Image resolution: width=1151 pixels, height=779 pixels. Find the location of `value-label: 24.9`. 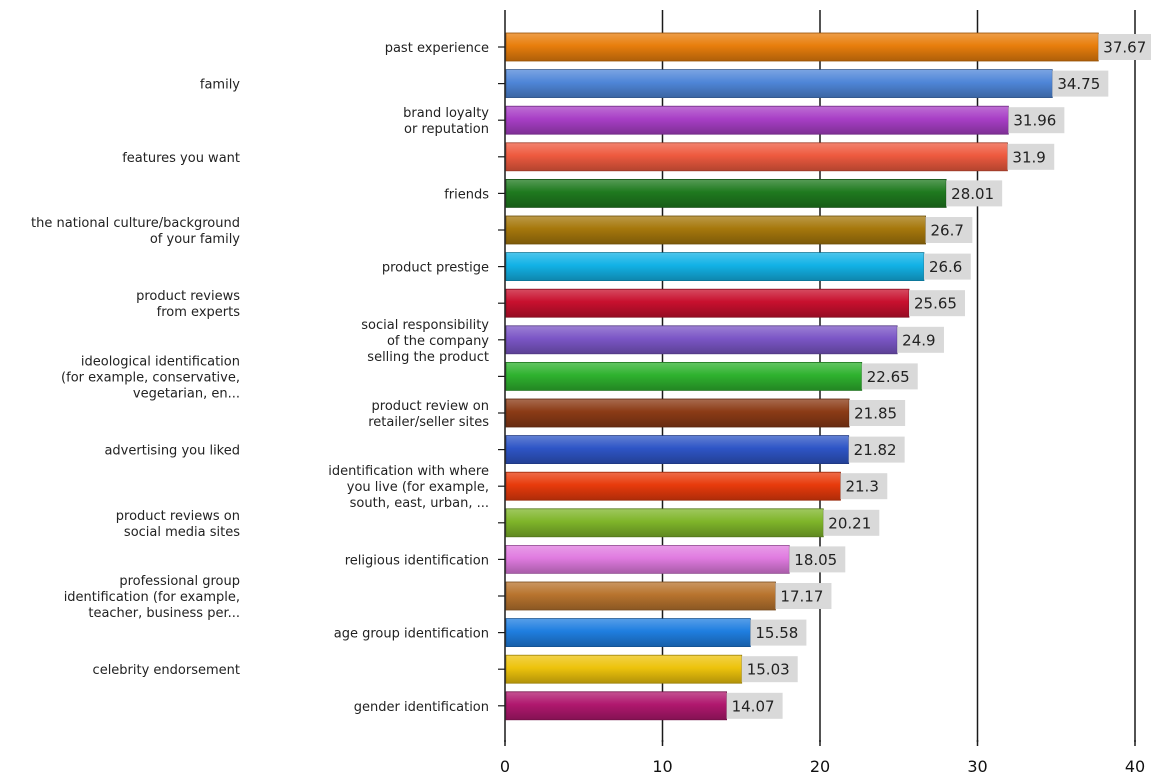

value-label: 24.9 is located at coordinates (918, 340).